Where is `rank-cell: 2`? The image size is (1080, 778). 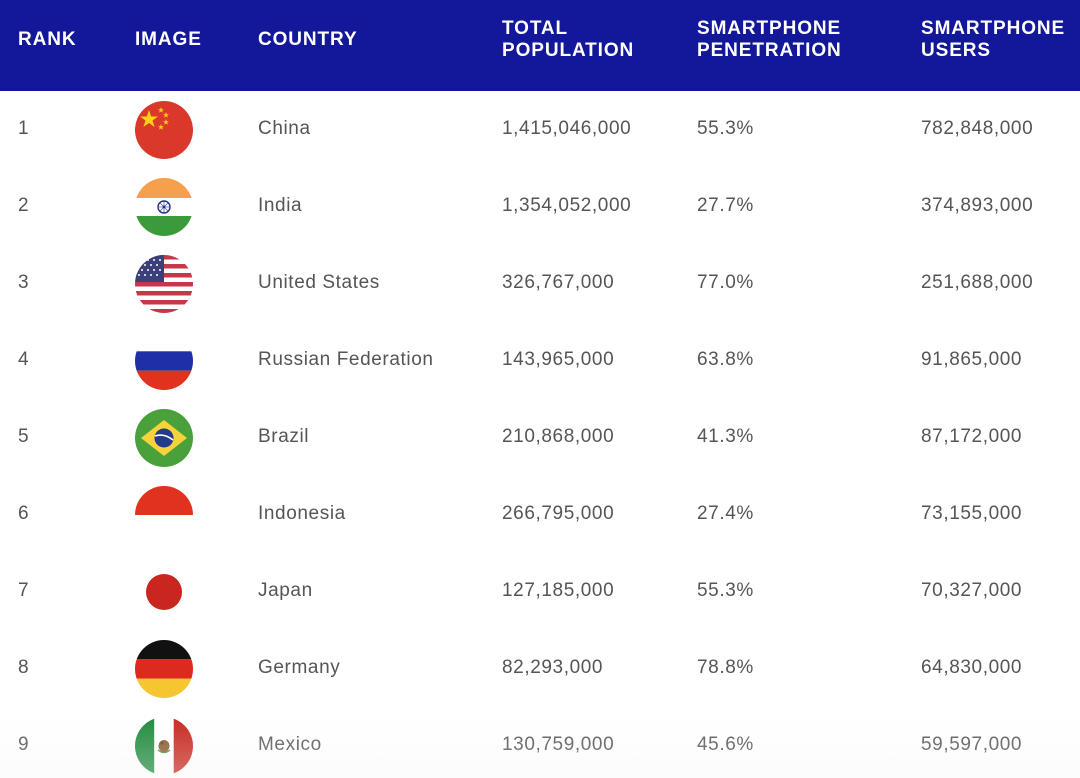 rank-cell: 2 is located at coordinates (24, 205).